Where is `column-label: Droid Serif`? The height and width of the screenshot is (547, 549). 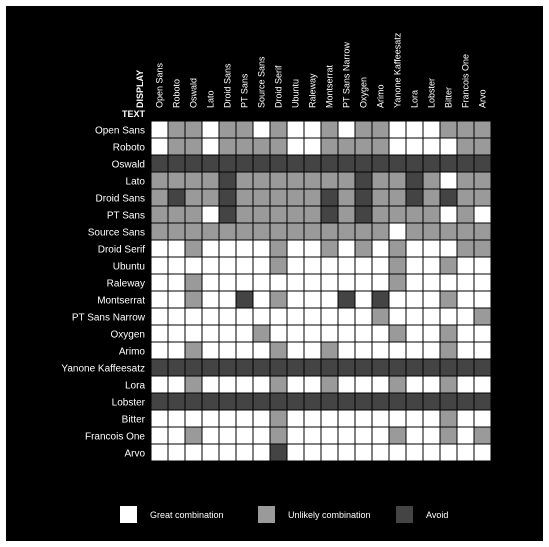 column-label: Droid Serif is located at coordinates (279, 86).